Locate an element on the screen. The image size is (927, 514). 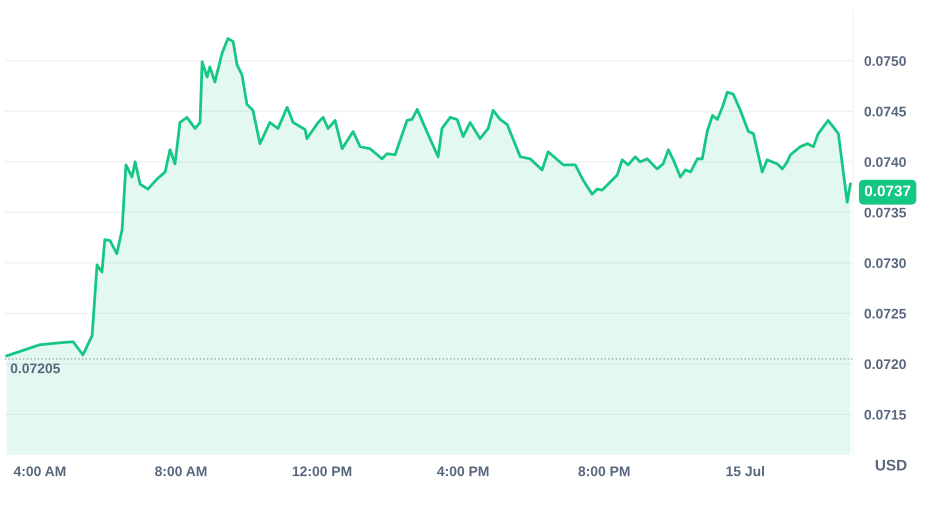
y-tick-label: 0.0720 is located at coordinates (885, 364).